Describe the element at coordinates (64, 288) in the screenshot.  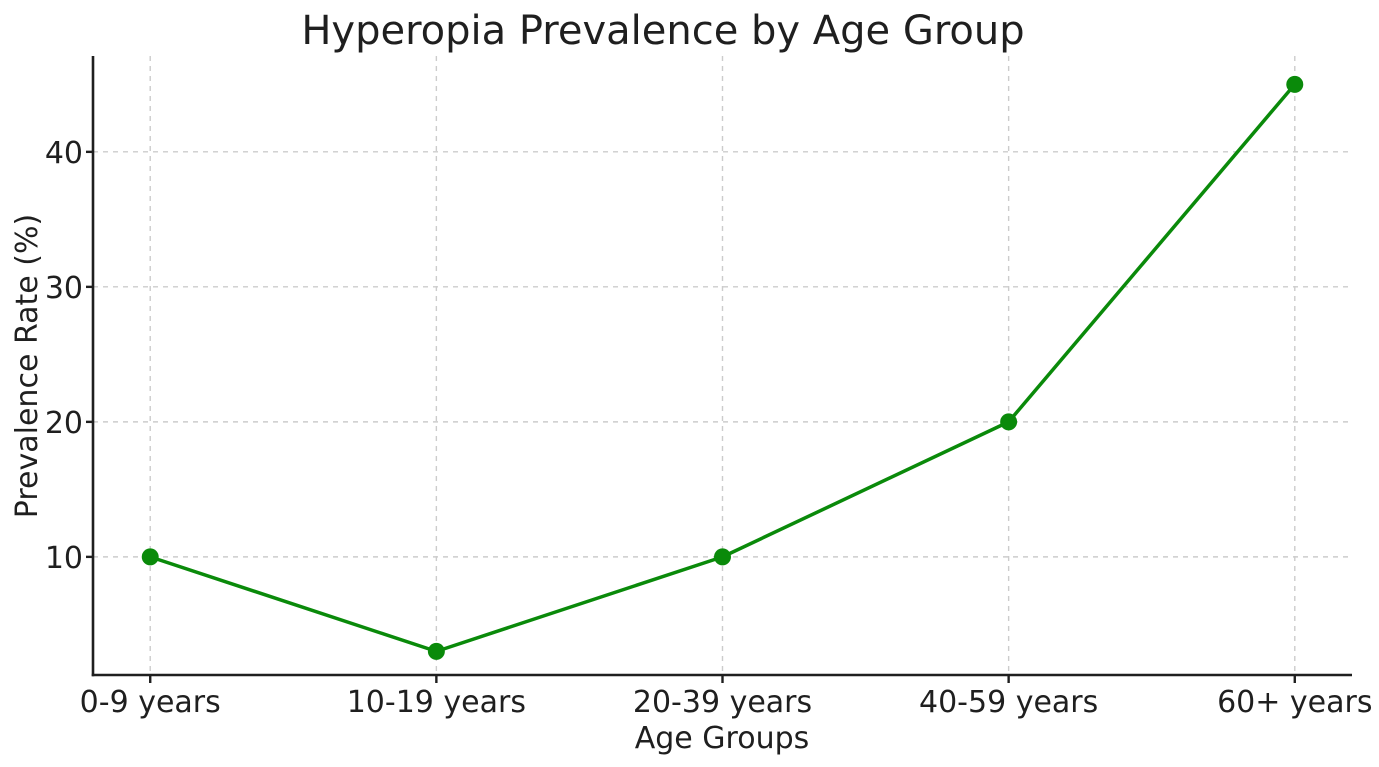
I see `y-tick-label: 30` at that location.